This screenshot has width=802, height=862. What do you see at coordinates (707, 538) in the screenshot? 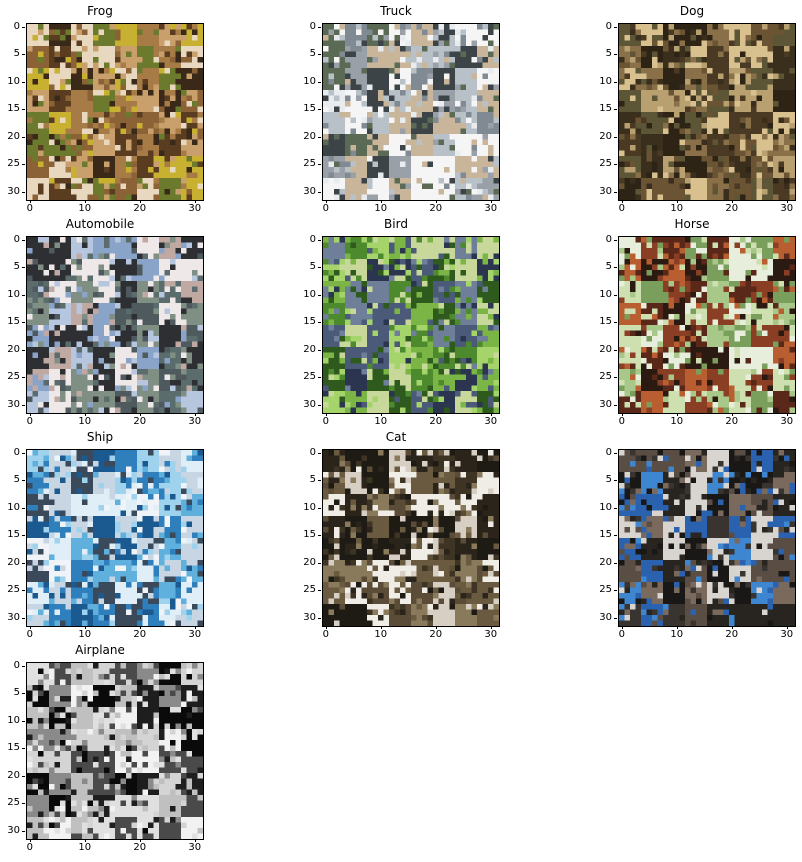
I see `dog-in-blue-coat-photo-icon` at bounding box center [707, 538].